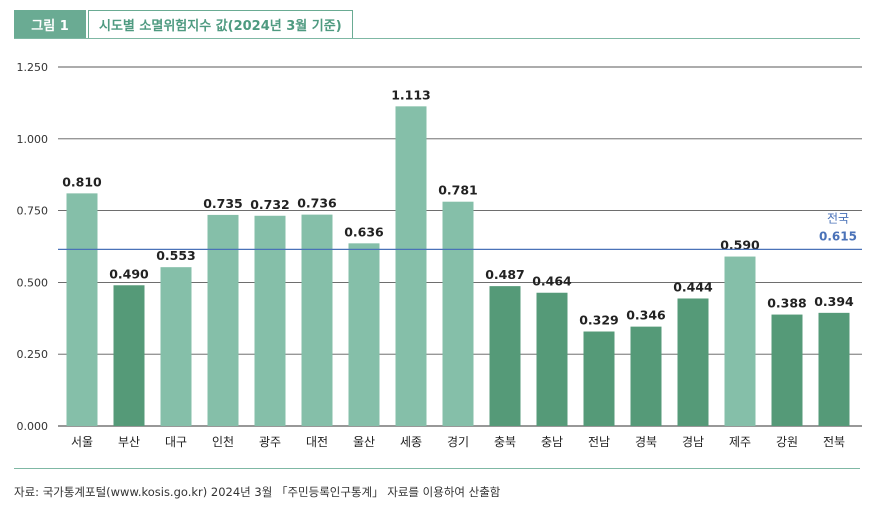 The image size is (875, 512). Describe the element at coordinates (437, 38) in the screenshot. I see `header-rule` at that location.